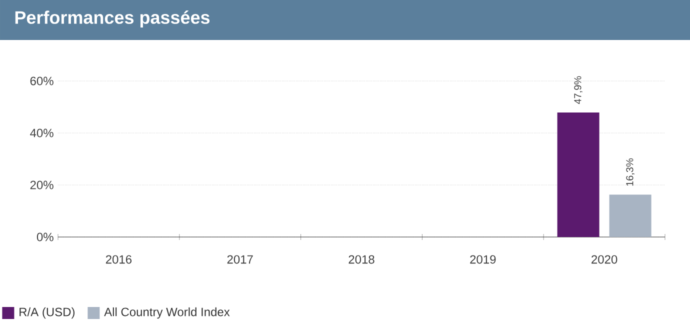 This screenshot has width=690, height=330. What do you see at coordinates (42, 133) in the screenshot?
I see `y-tick-label: 40%` at bounding box center [42, 133].